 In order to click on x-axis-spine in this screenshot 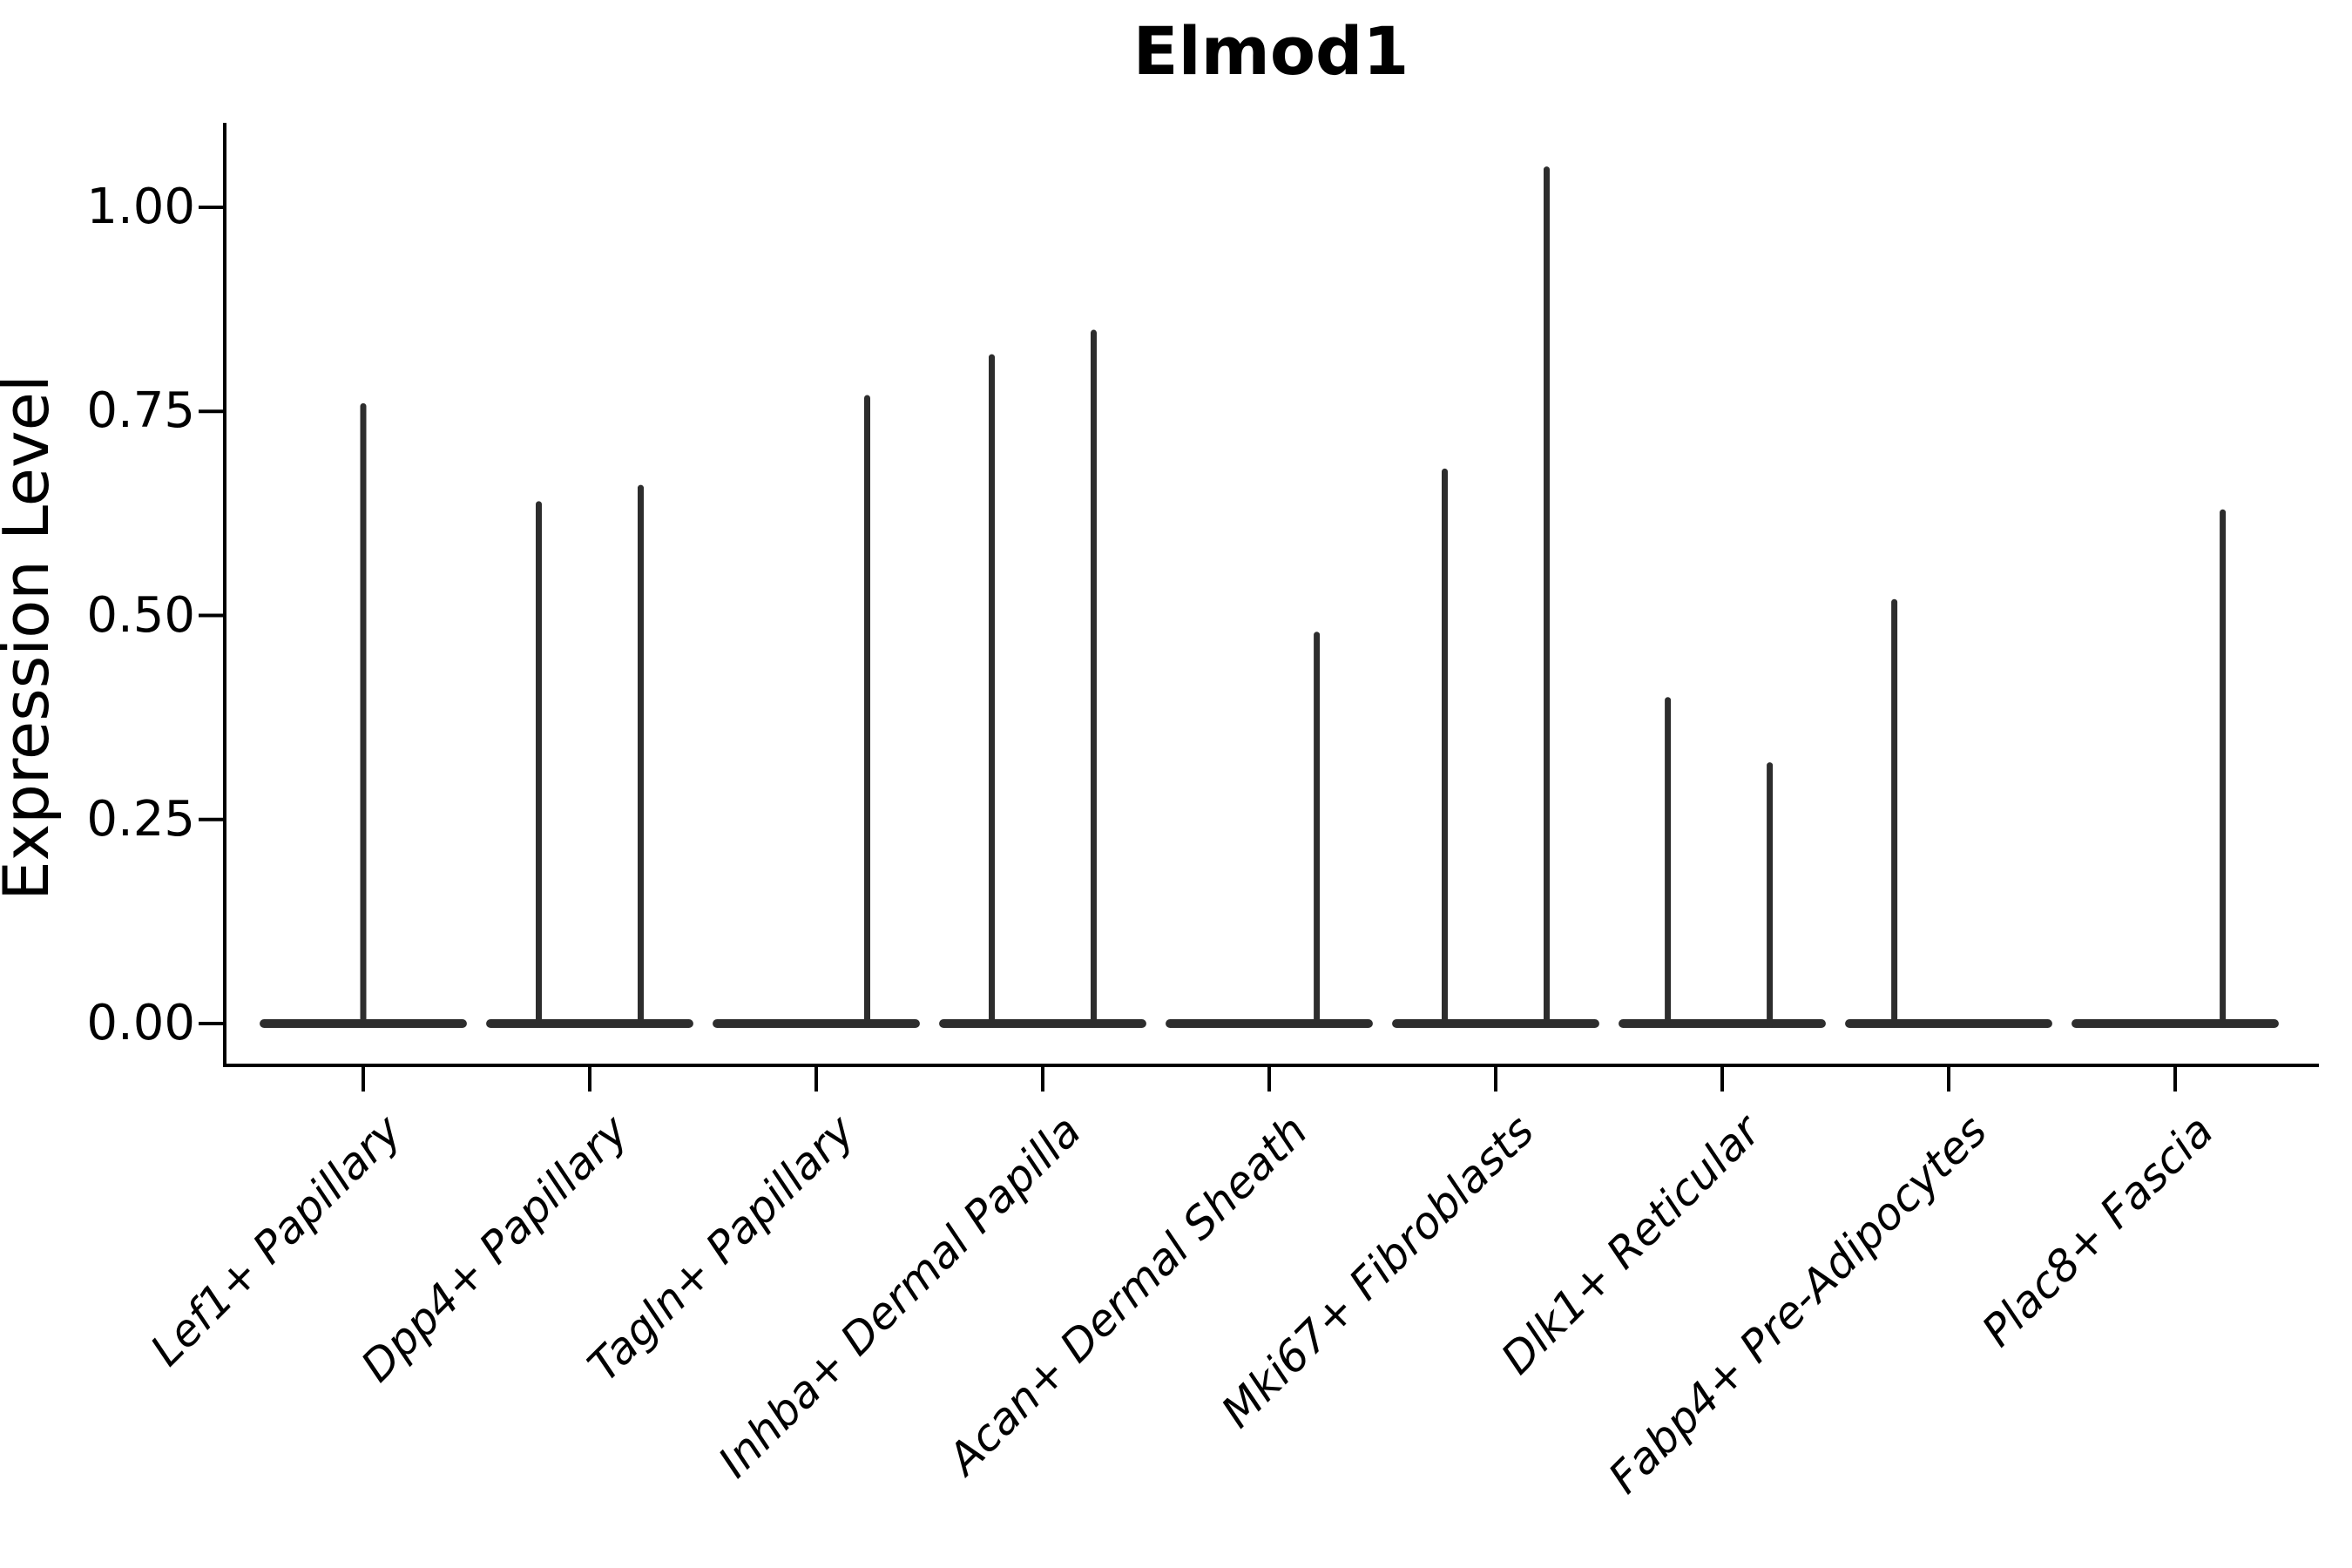, I will do `click(1271, 1065)`.